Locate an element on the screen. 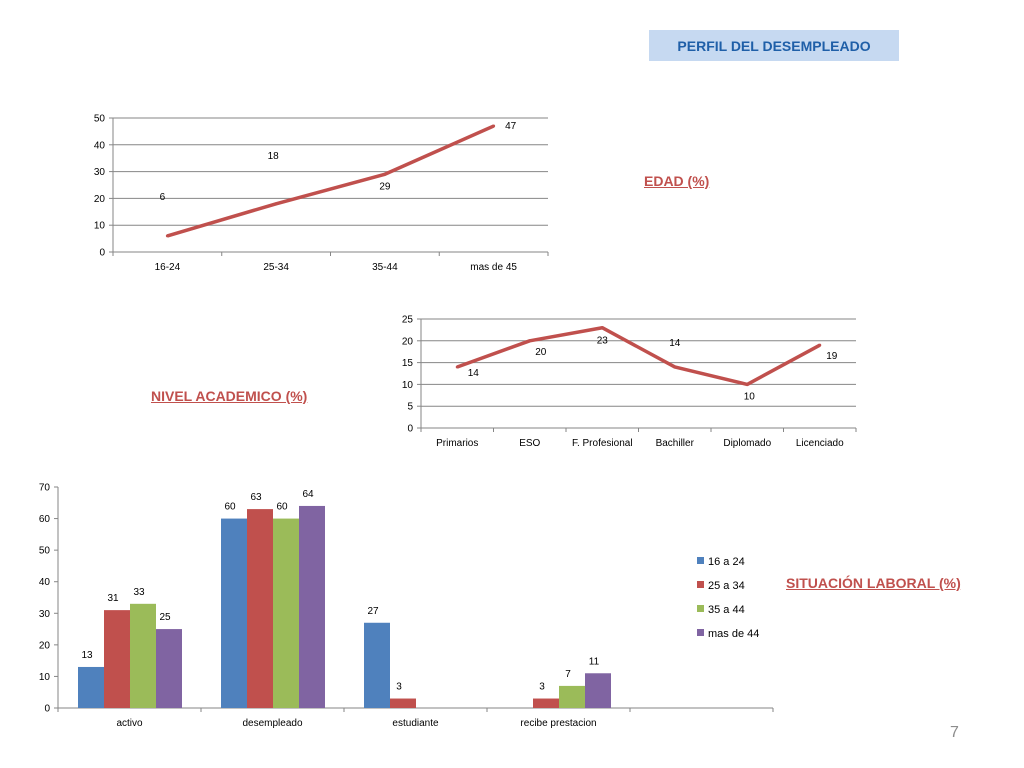 This screenshot has width=1024, height=768. situacion-legend-label: 35 a 44 is located at coordinates (726, 610).